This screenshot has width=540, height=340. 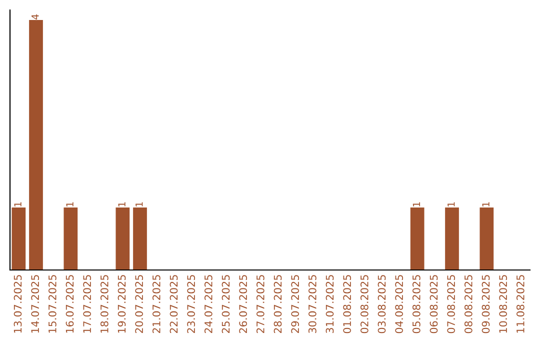 What do you see at coordinates (312, 304) in the screenshot?
I see `x-tick-label: 30.07.2025` at bounding box center [312, 304].